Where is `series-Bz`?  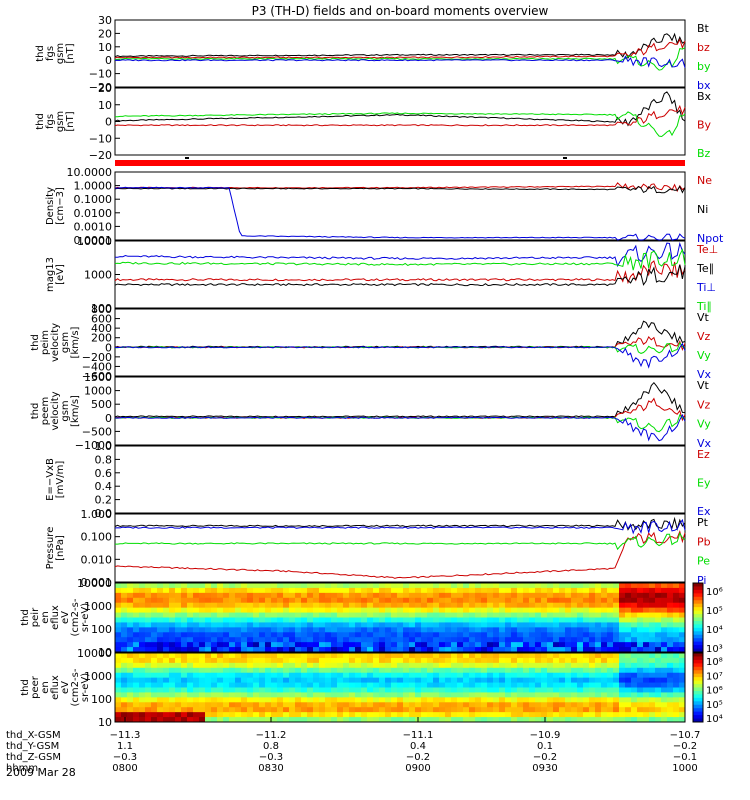 series-Bz is located at coordinates (400, 124).